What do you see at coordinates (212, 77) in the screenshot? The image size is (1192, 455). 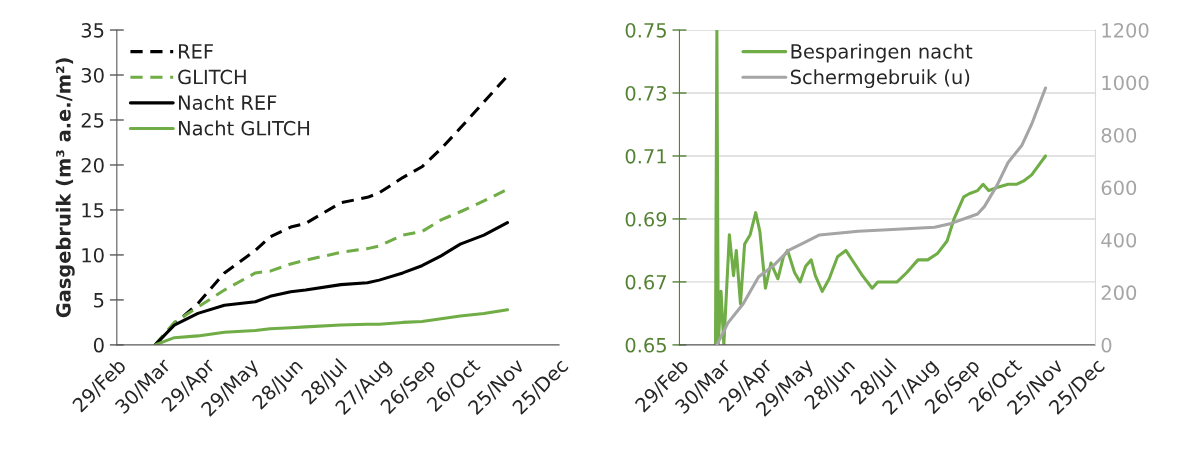 I see `legend-label: GLITCH` at bounding box center [212, 77].